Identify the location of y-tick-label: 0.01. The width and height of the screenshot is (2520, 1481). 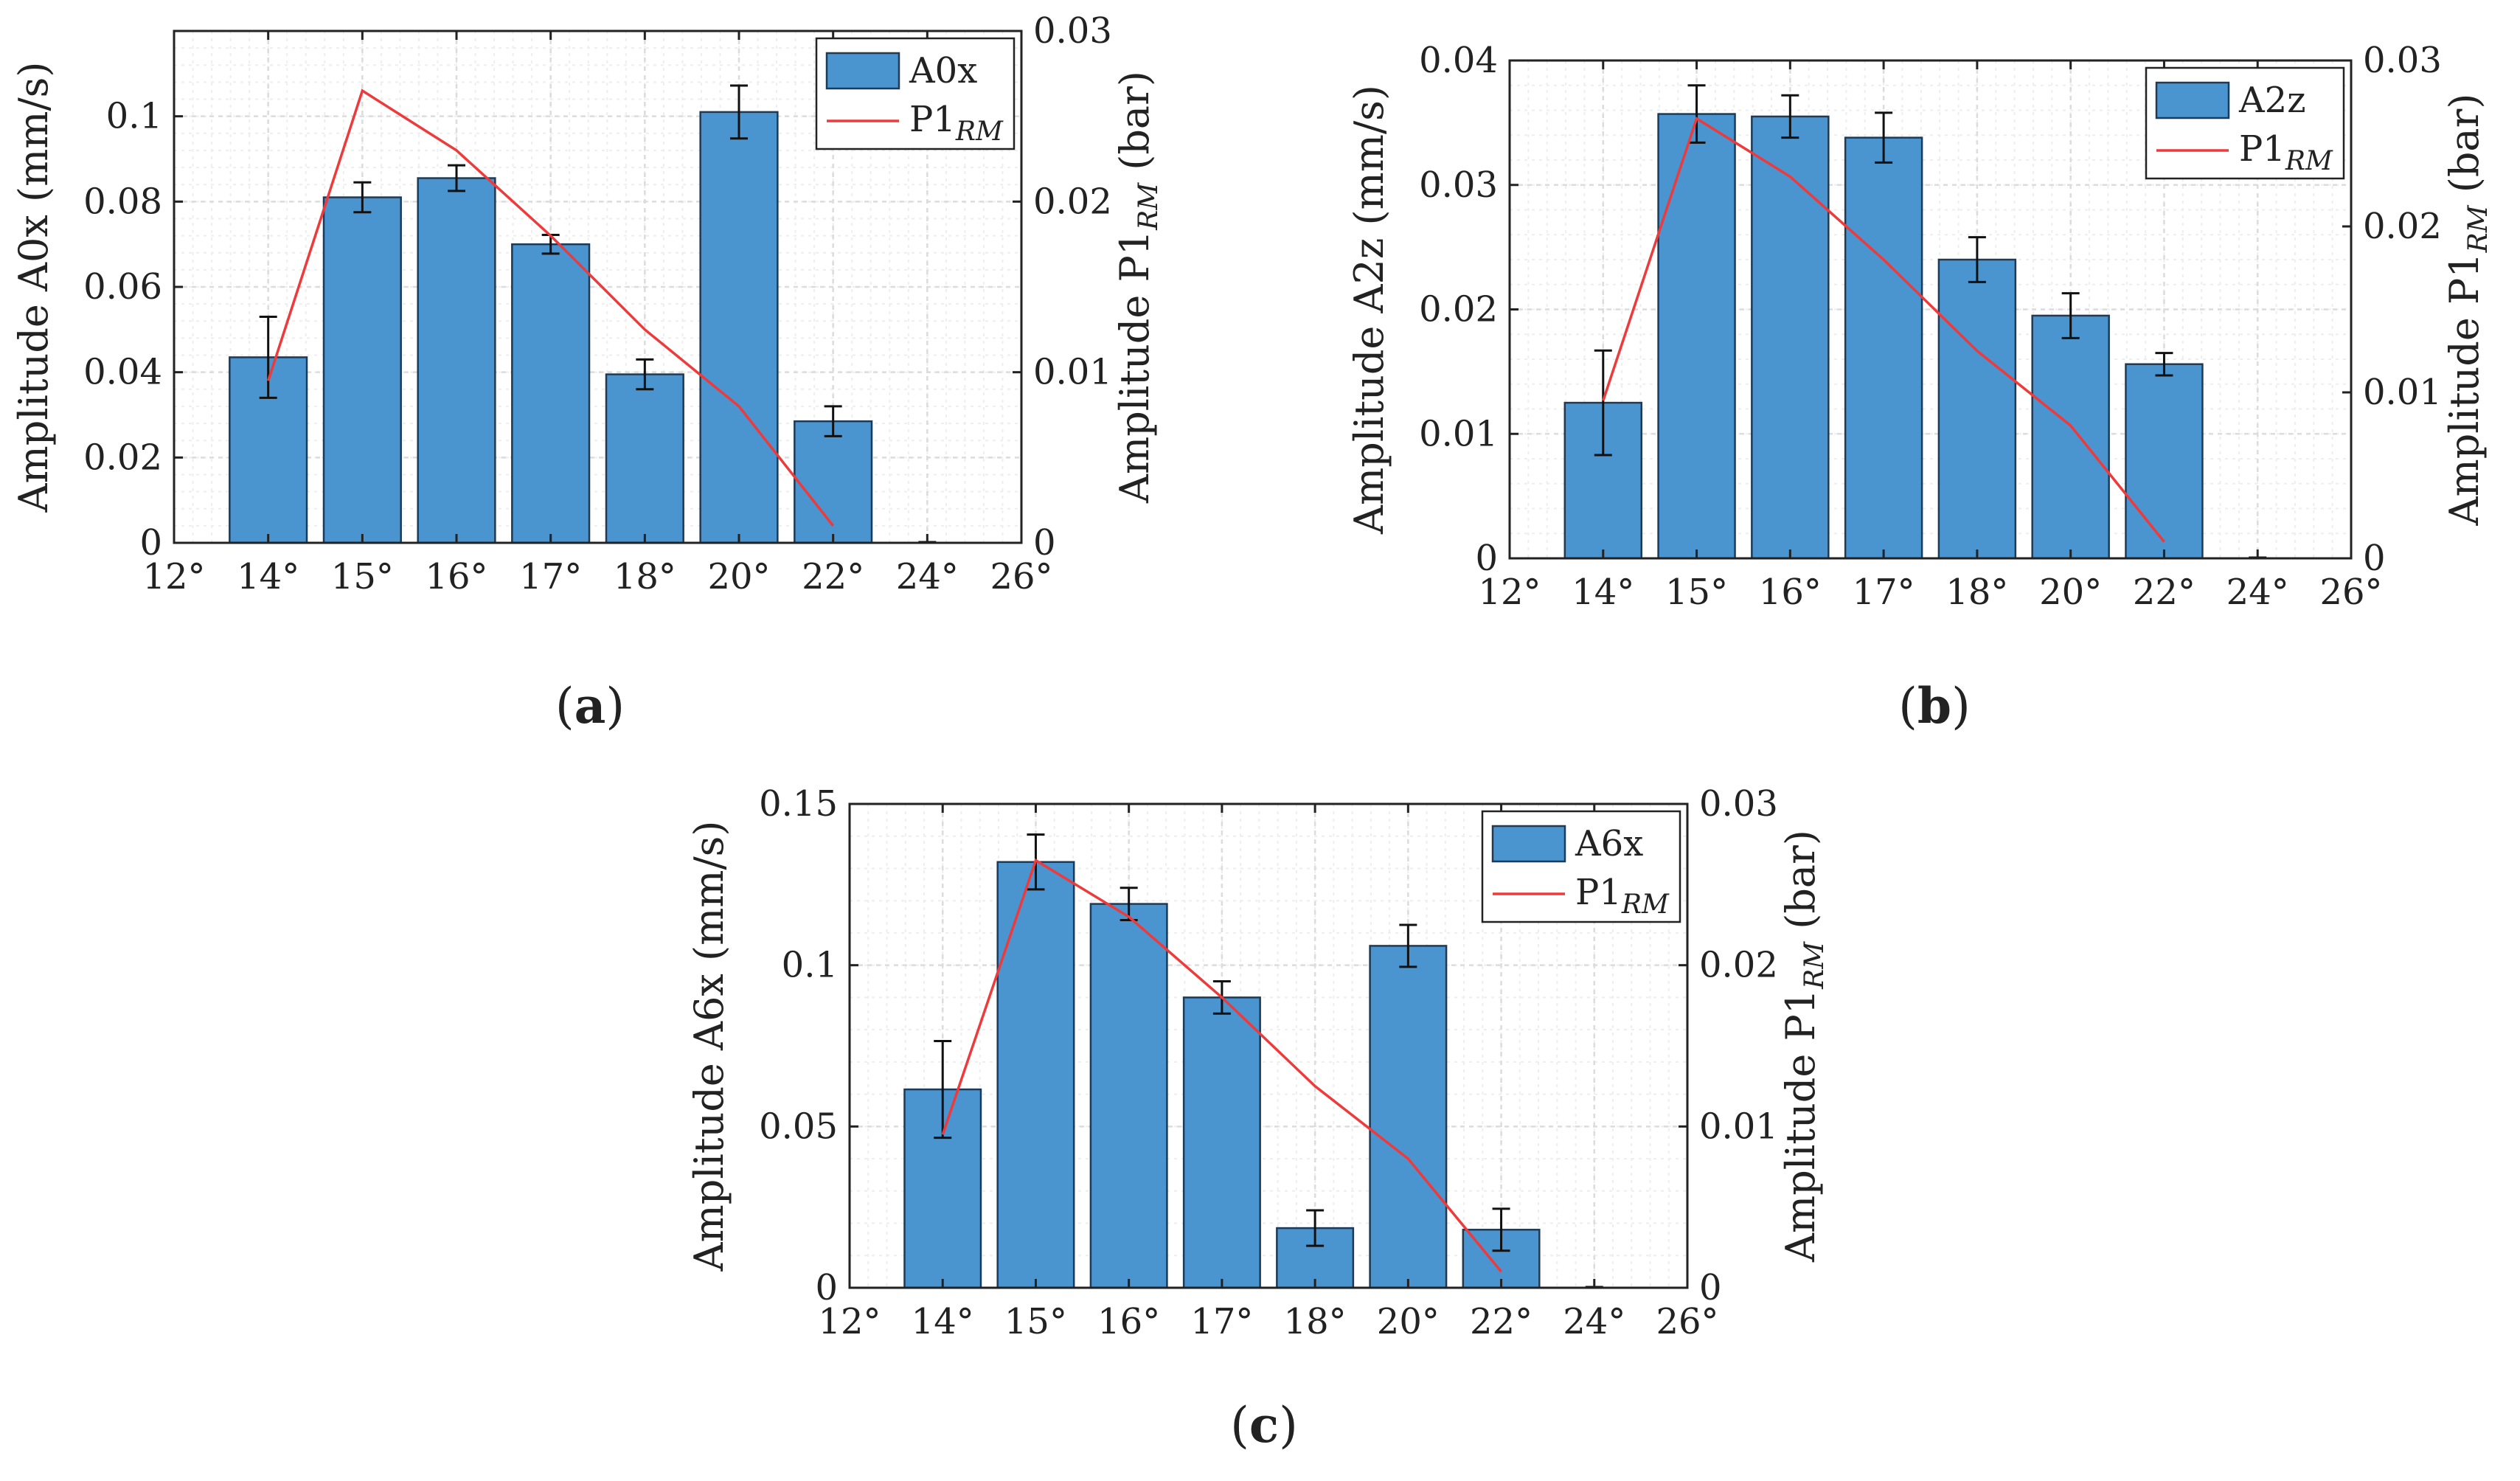
(1458, 433).